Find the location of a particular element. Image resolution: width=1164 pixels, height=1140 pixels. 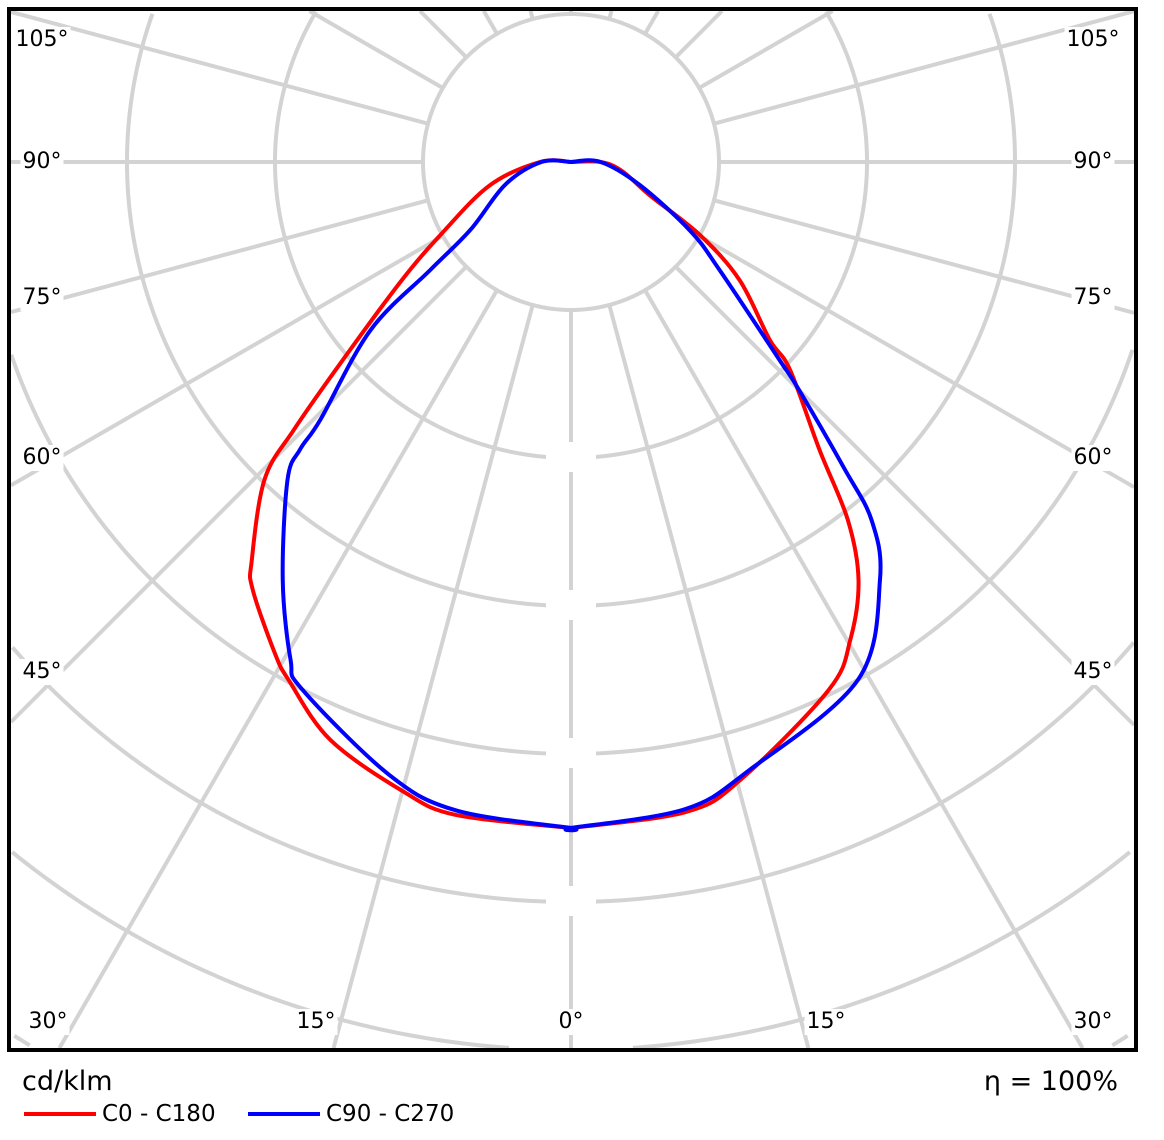

legend-item-c90-c270: C90 - C270 is located at coordinates (351, 1114).